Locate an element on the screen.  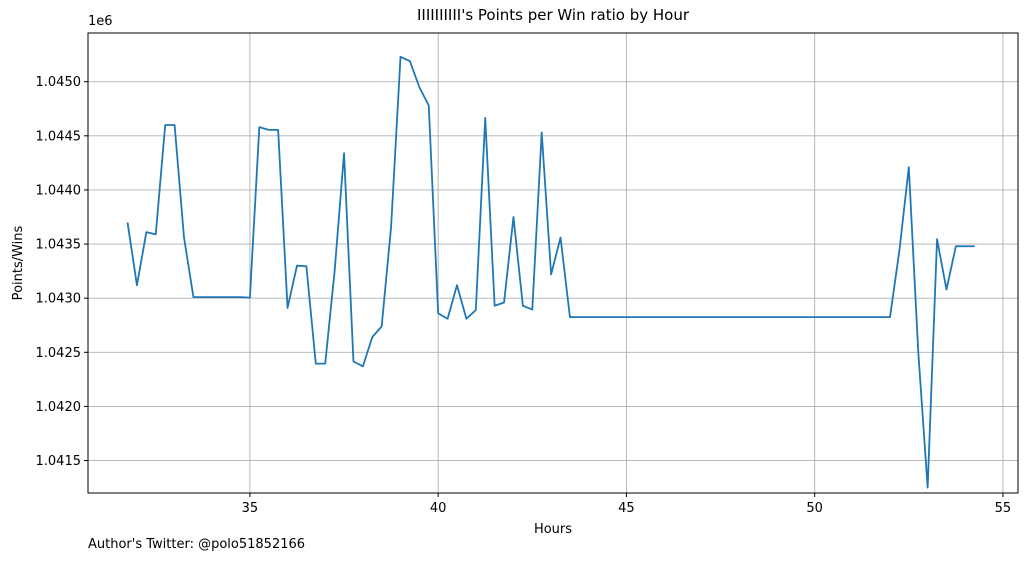
x-tick-label: 35 is located at coordinates (250, 508).